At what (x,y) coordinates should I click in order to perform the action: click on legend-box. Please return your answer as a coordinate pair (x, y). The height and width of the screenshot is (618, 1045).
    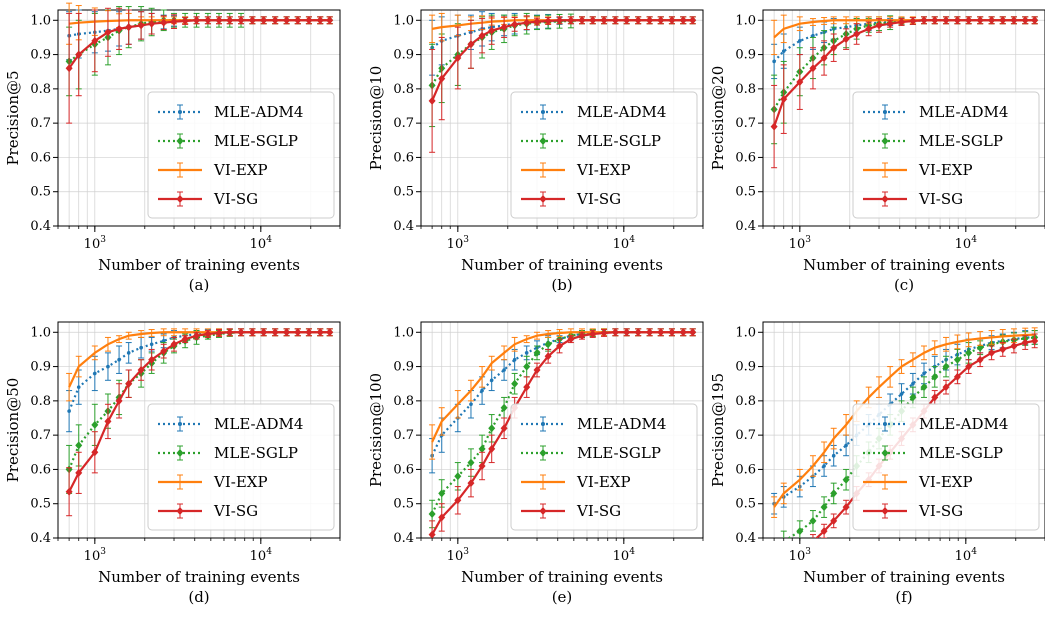
    Looking at the image, I should click on (946, 155).